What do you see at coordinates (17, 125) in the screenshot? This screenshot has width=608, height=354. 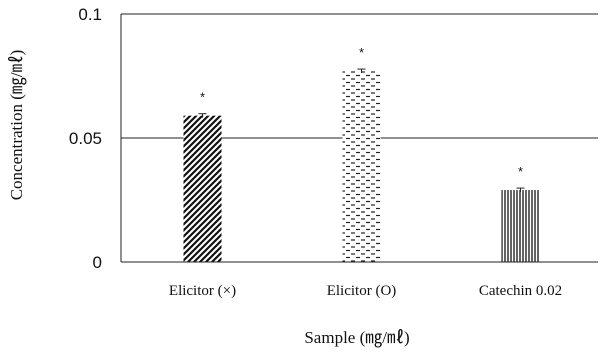 I see `y-axis-title: Concentration (㎎/㎖)` at bounding box center [17, 125].